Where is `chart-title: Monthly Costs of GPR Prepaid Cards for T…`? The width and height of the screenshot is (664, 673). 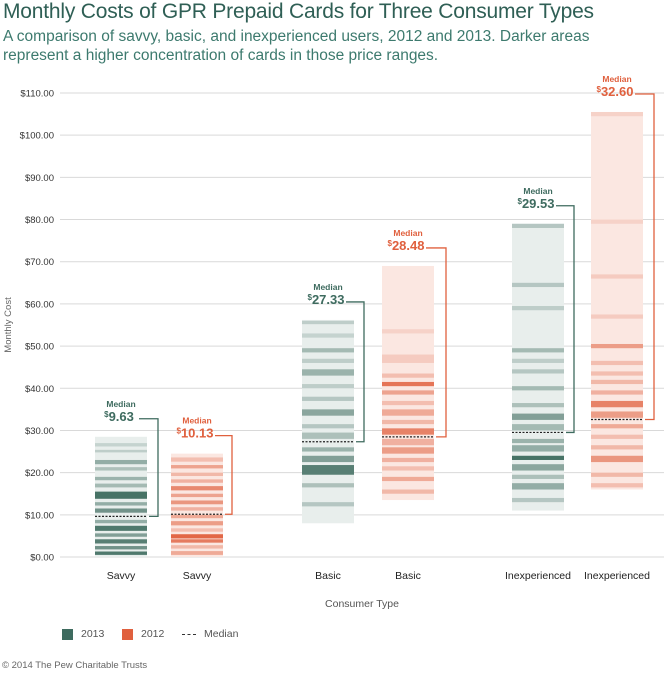
chart-title: Monthly Costs of GPR Prepaid Cards for T… is located at coordinates (298, 11).